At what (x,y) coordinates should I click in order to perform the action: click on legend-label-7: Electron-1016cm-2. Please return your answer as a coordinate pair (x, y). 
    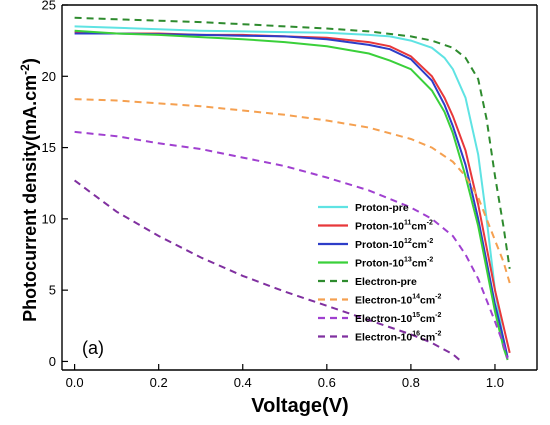
    Looking at the image, I should click on (398, 337).